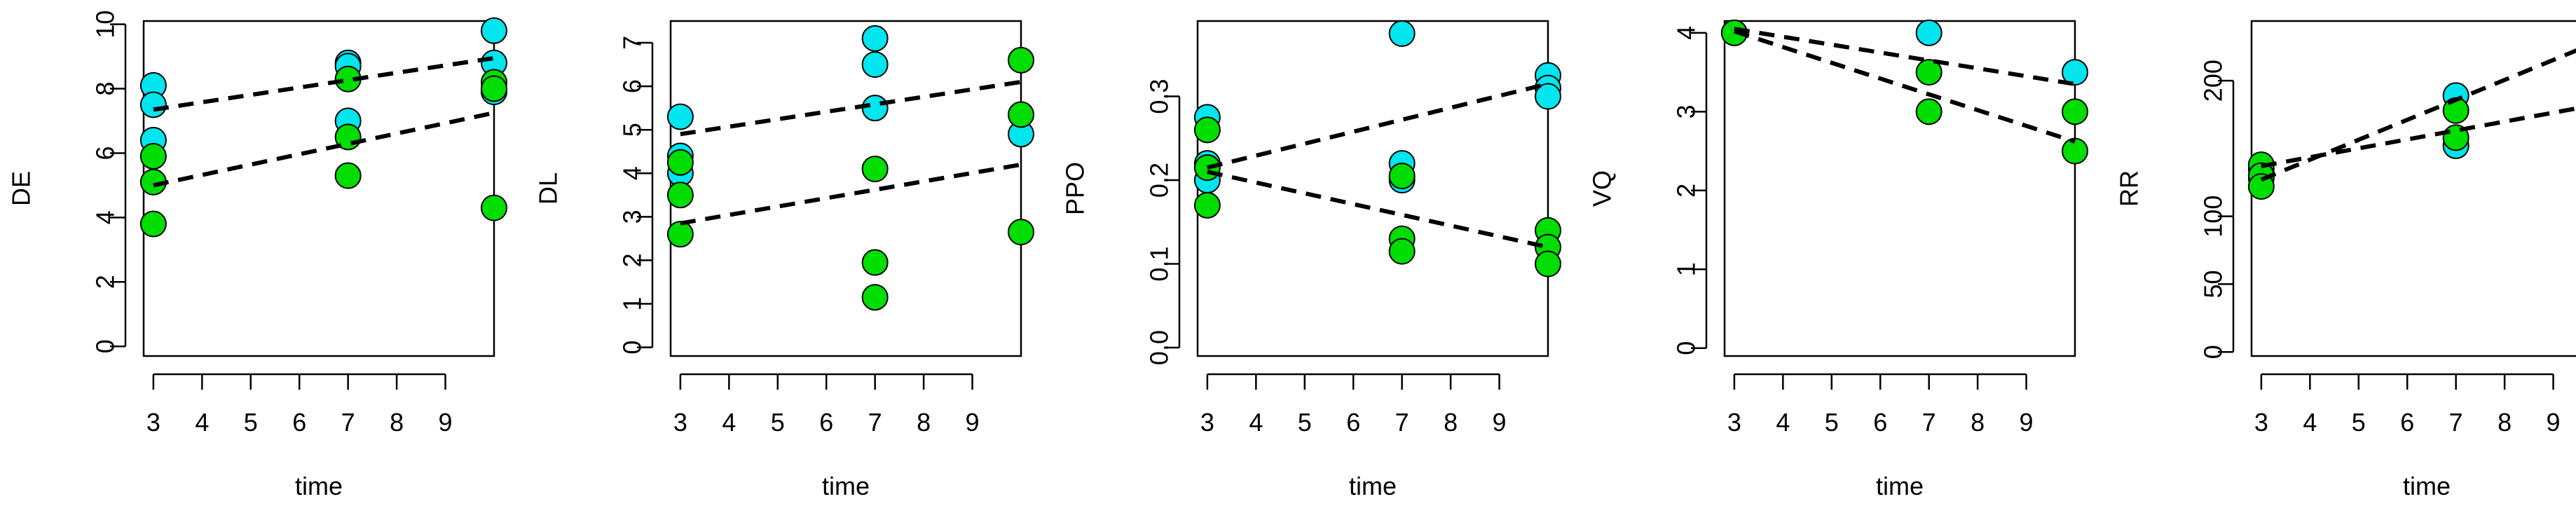 This screenshot has width=2576, height=513. What do you see at coordinates (633, 43) in the screenshot?
I see `y-tick-label: 7` at bounding box center [633, 43].